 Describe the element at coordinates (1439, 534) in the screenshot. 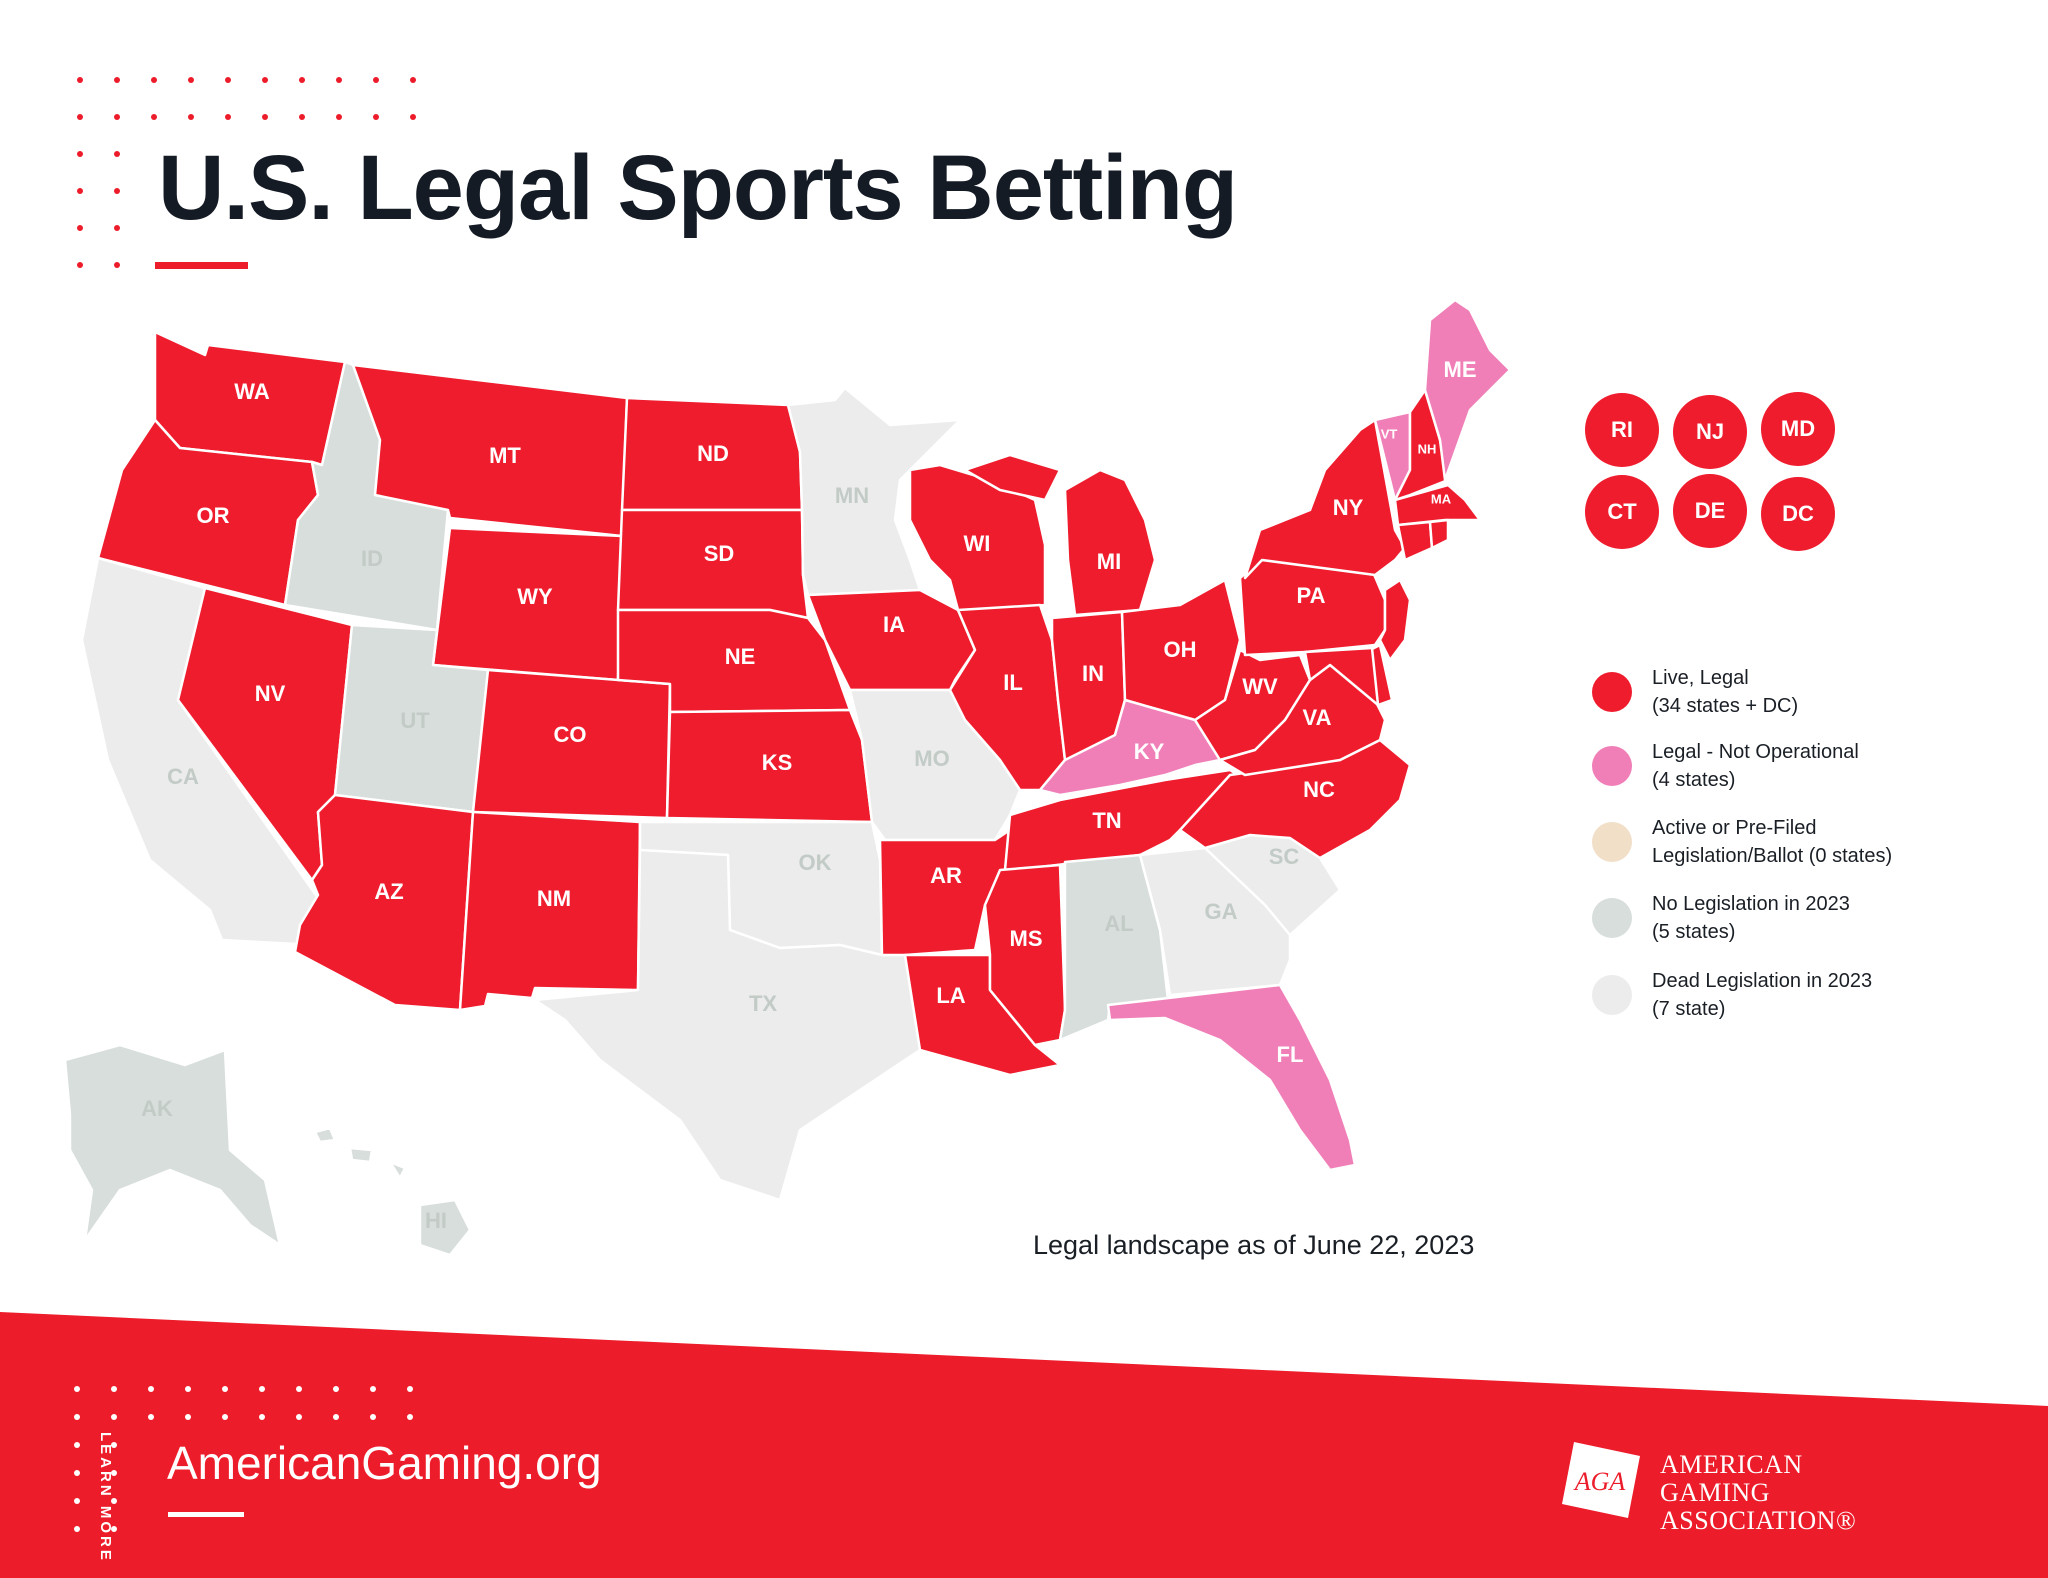

I see `state-ri` at that location.